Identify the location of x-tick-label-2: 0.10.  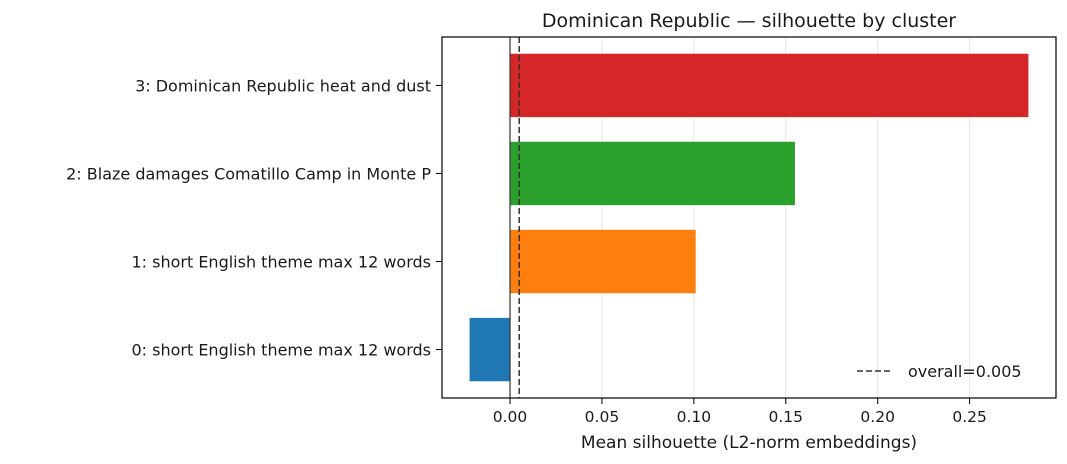
(694, 417).